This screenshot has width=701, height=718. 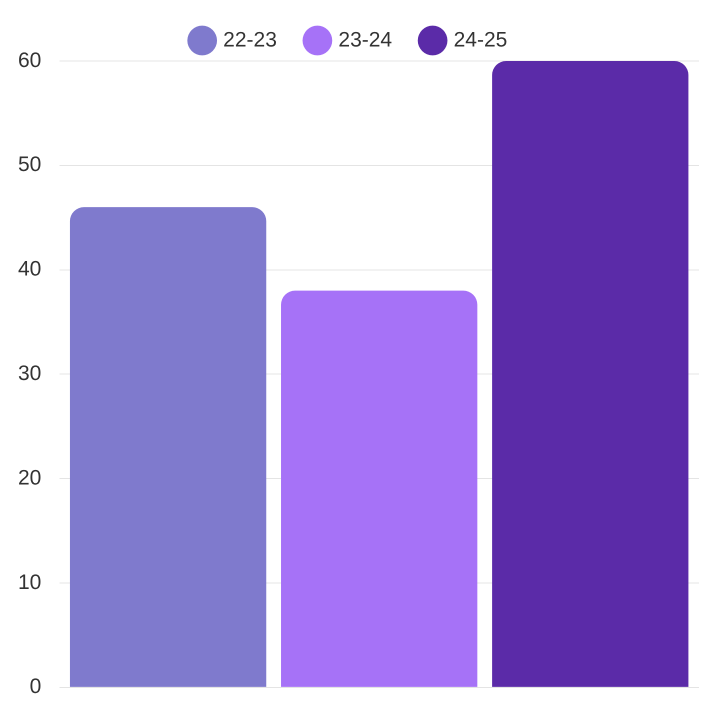 I want to click on legend-label: 22-23, so click(x=250, y=40).